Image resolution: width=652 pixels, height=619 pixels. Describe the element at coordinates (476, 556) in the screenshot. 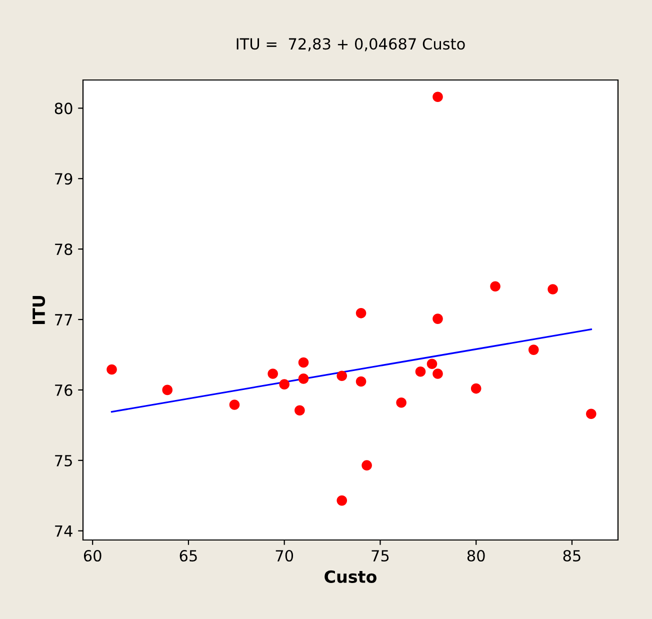

I see `x-tick-label: 80` at that location.